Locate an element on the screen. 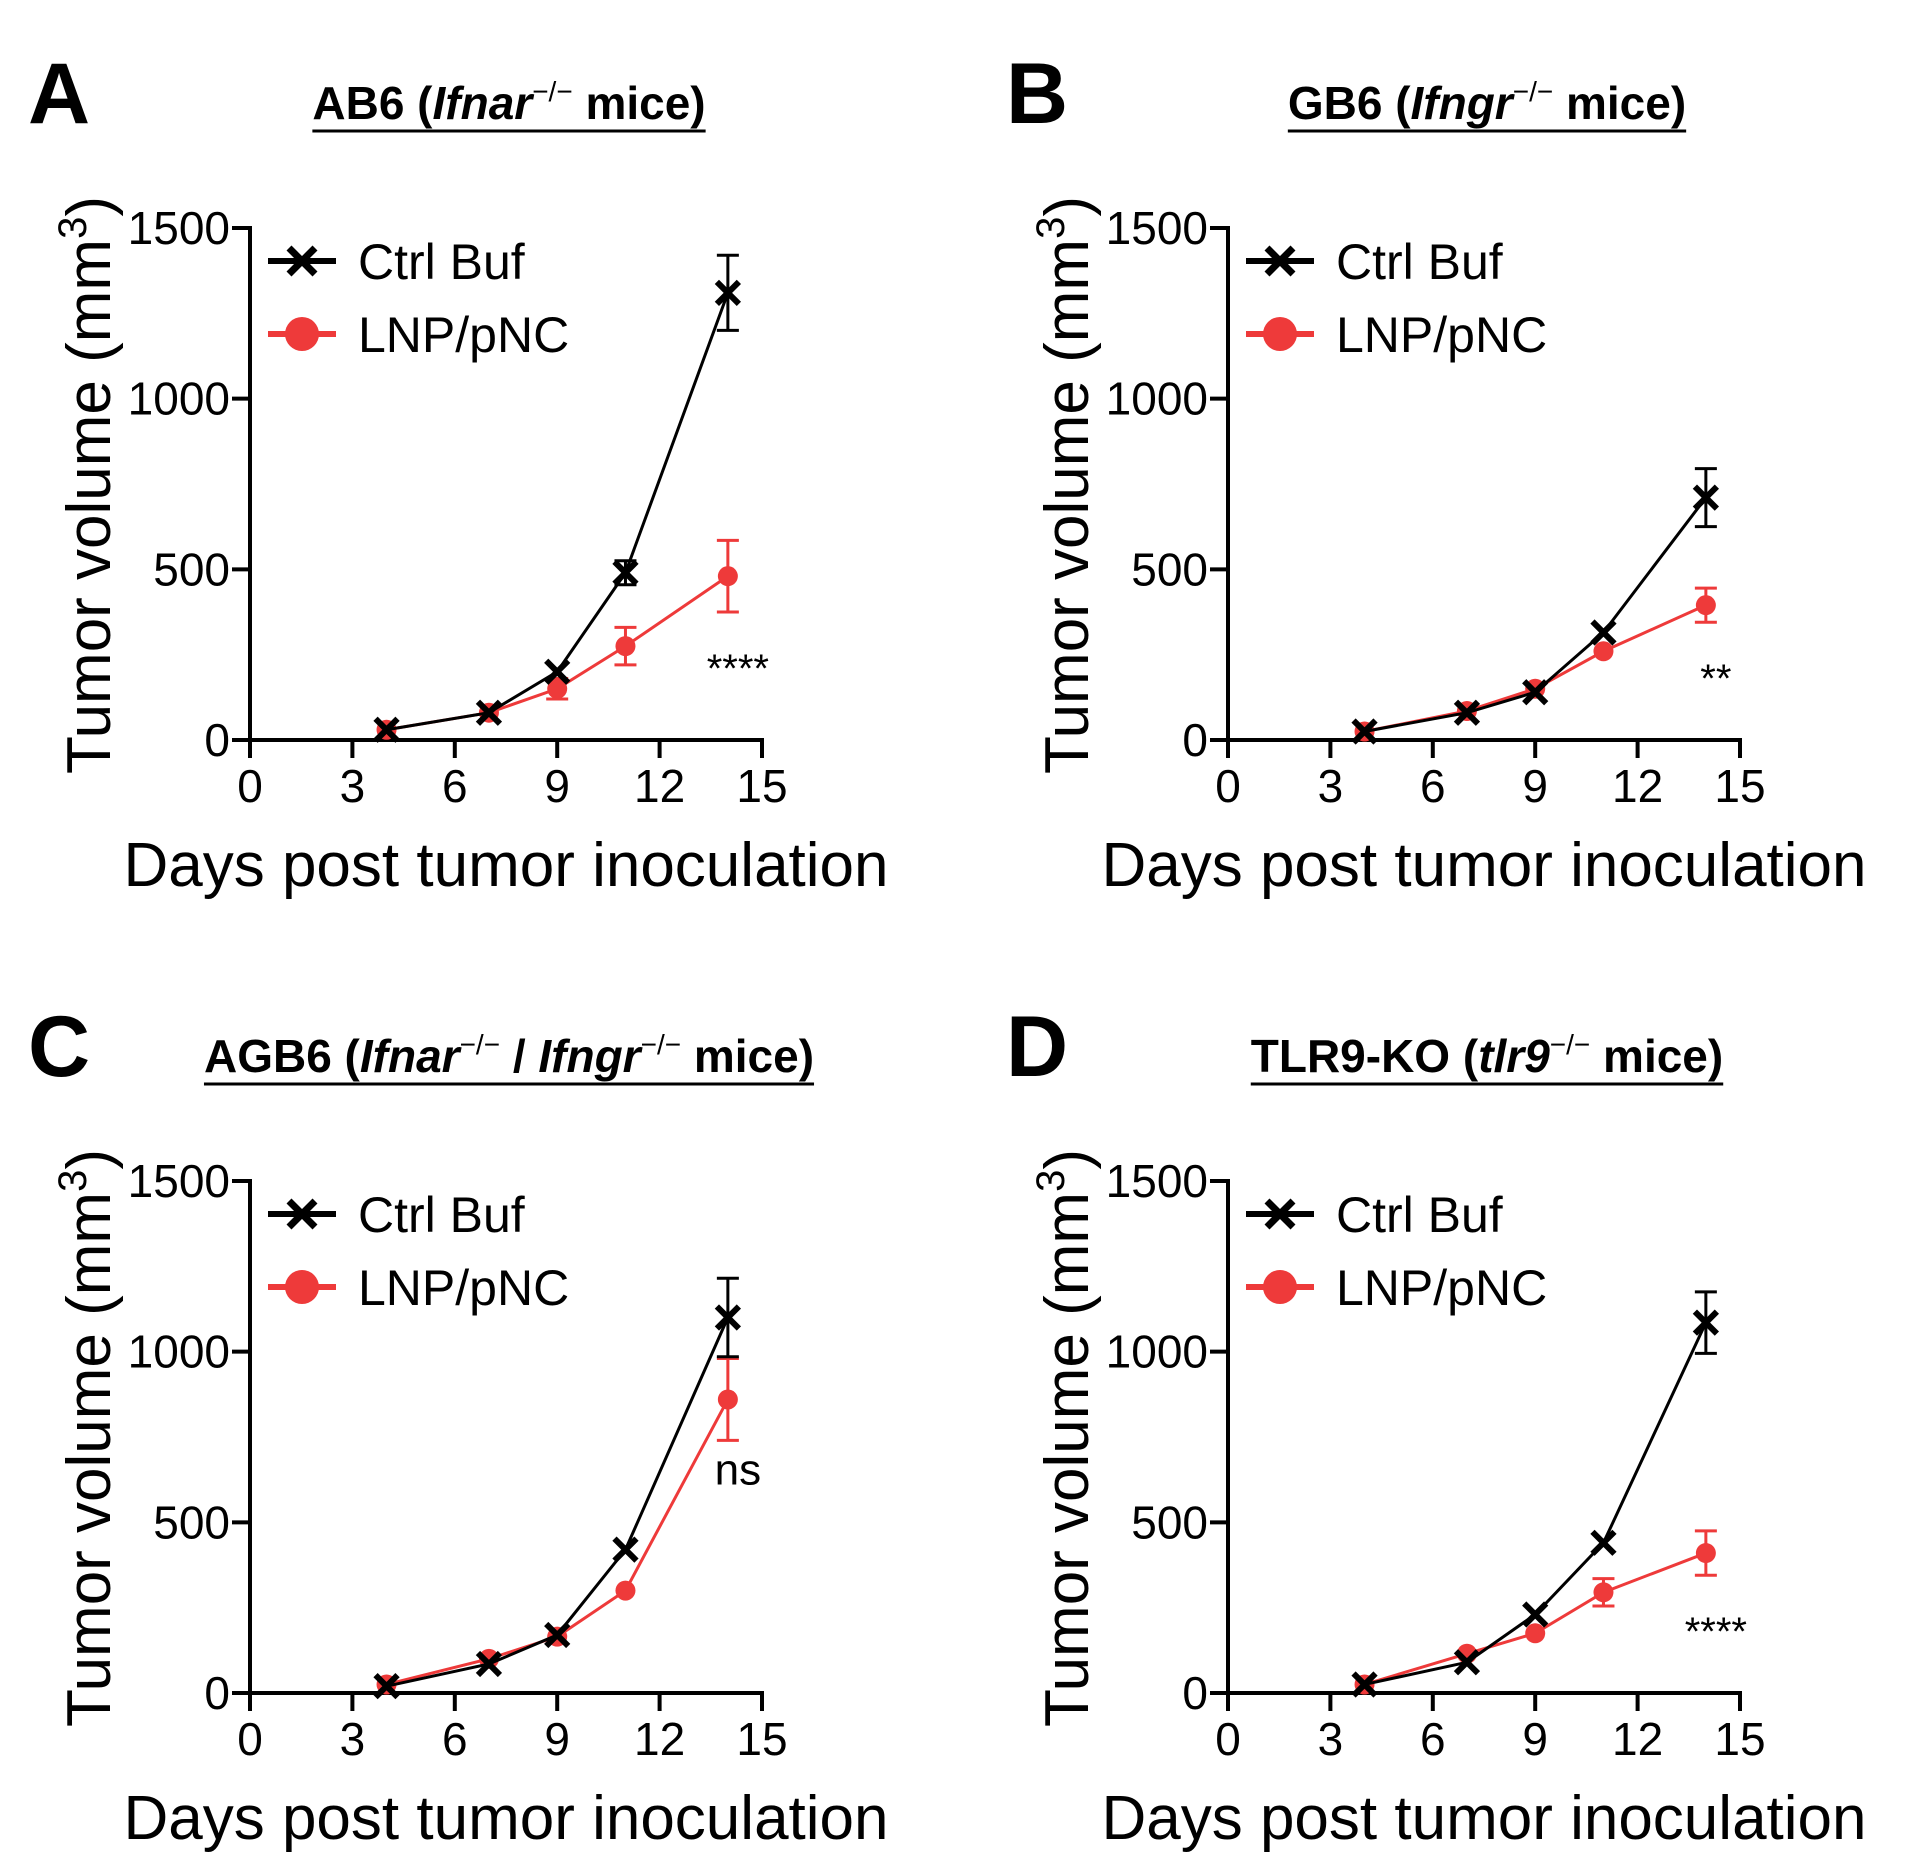  panel-letter: C is located at coordinates (59, 1047).